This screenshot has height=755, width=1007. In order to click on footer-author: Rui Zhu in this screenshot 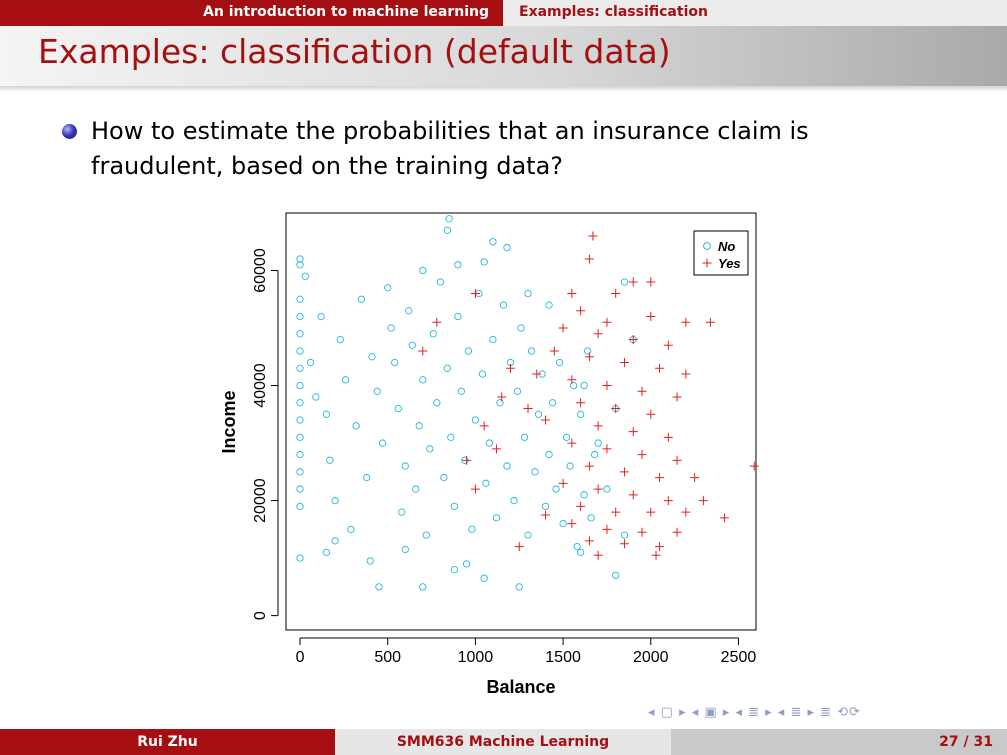, I will do `click(167, 742)`.